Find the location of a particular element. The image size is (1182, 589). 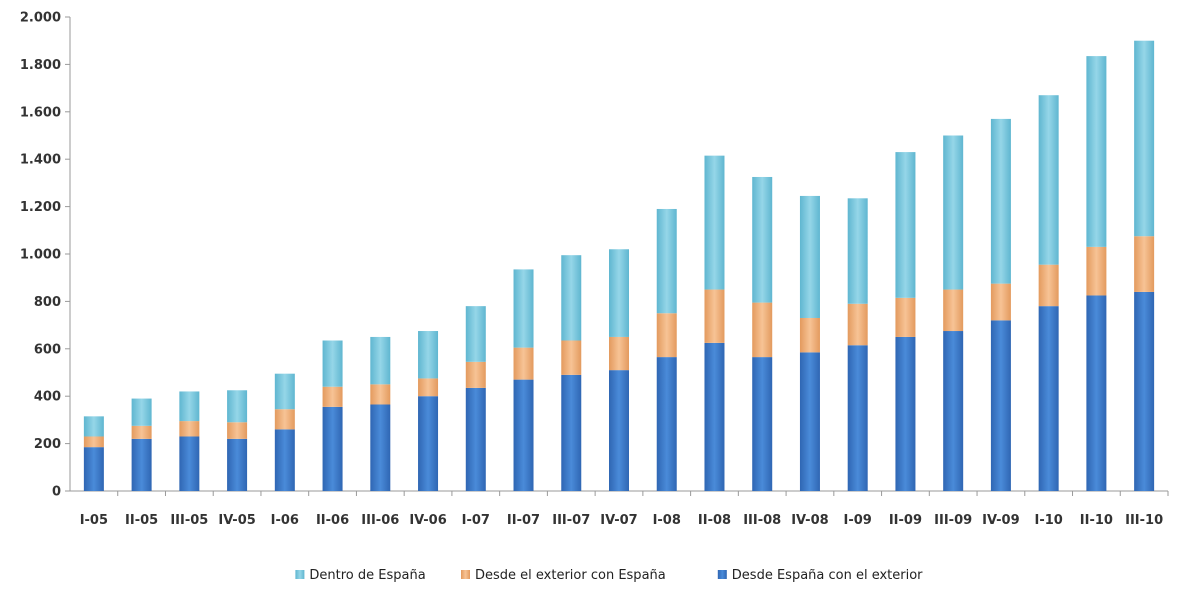

bar-segment-desde-españa-con-el-exterior-III-06 is located at coordinates (380, 447).